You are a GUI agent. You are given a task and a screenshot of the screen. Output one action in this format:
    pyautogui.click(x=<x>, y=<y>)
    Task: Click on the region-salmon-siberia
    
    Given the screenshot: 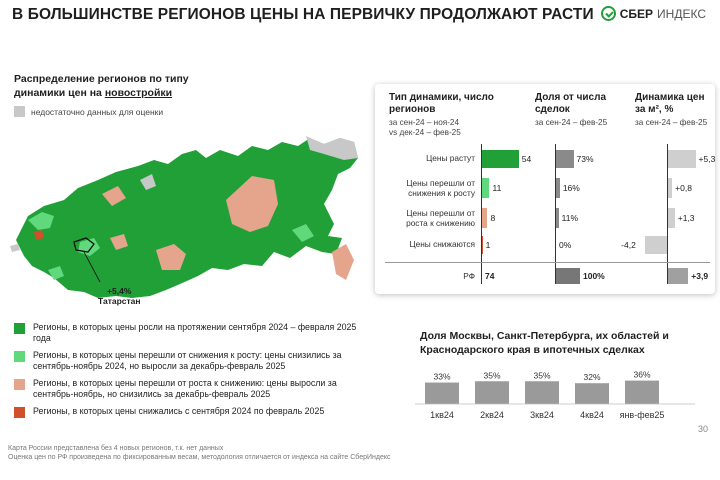 What is the action you would take?
    pyautogui.click(x=252, y=204)
    